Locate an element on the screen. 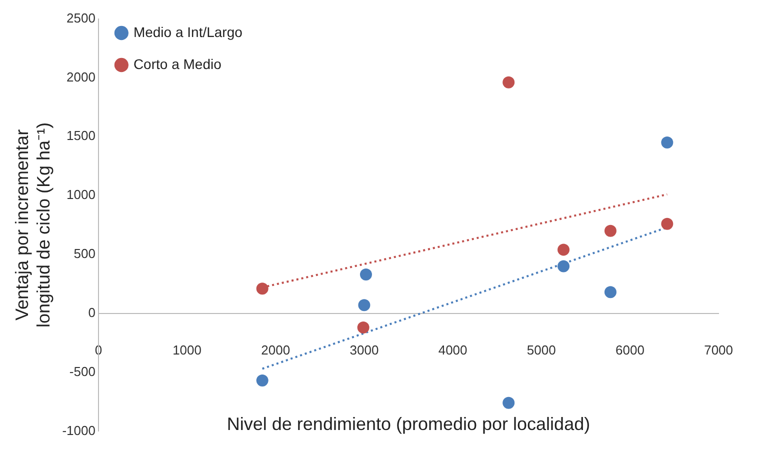 This screenshot has height=450, width=771. legend-label: Medio a Int/Largo is located at coordinates (188, 32).